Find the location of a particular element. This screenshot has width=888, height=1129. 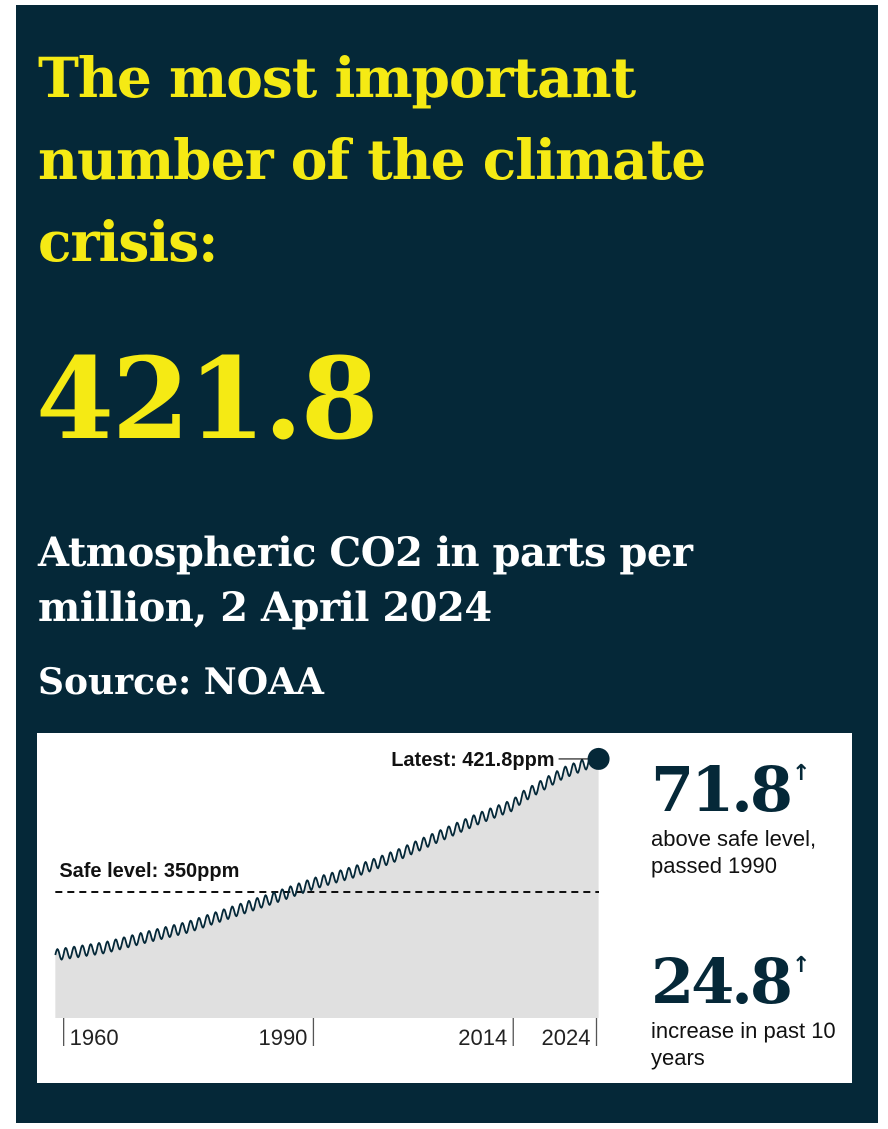

latest-point is located at coordinates (598, 758).